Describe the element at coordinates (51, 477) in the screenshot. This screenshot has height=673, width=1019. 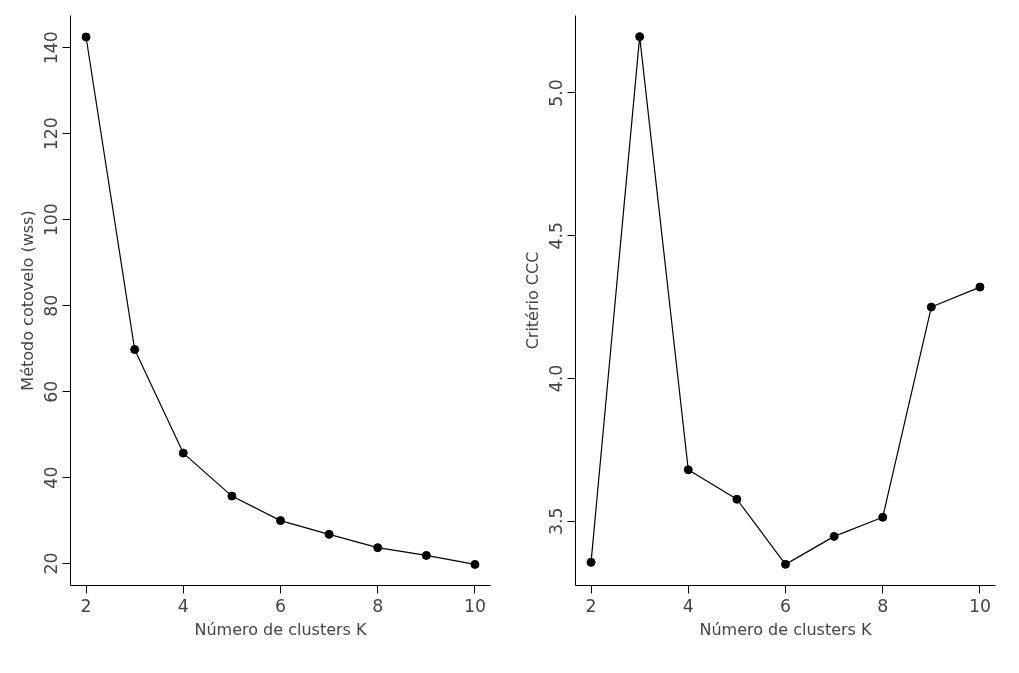
I see `y-tick-label: 40` at that location.